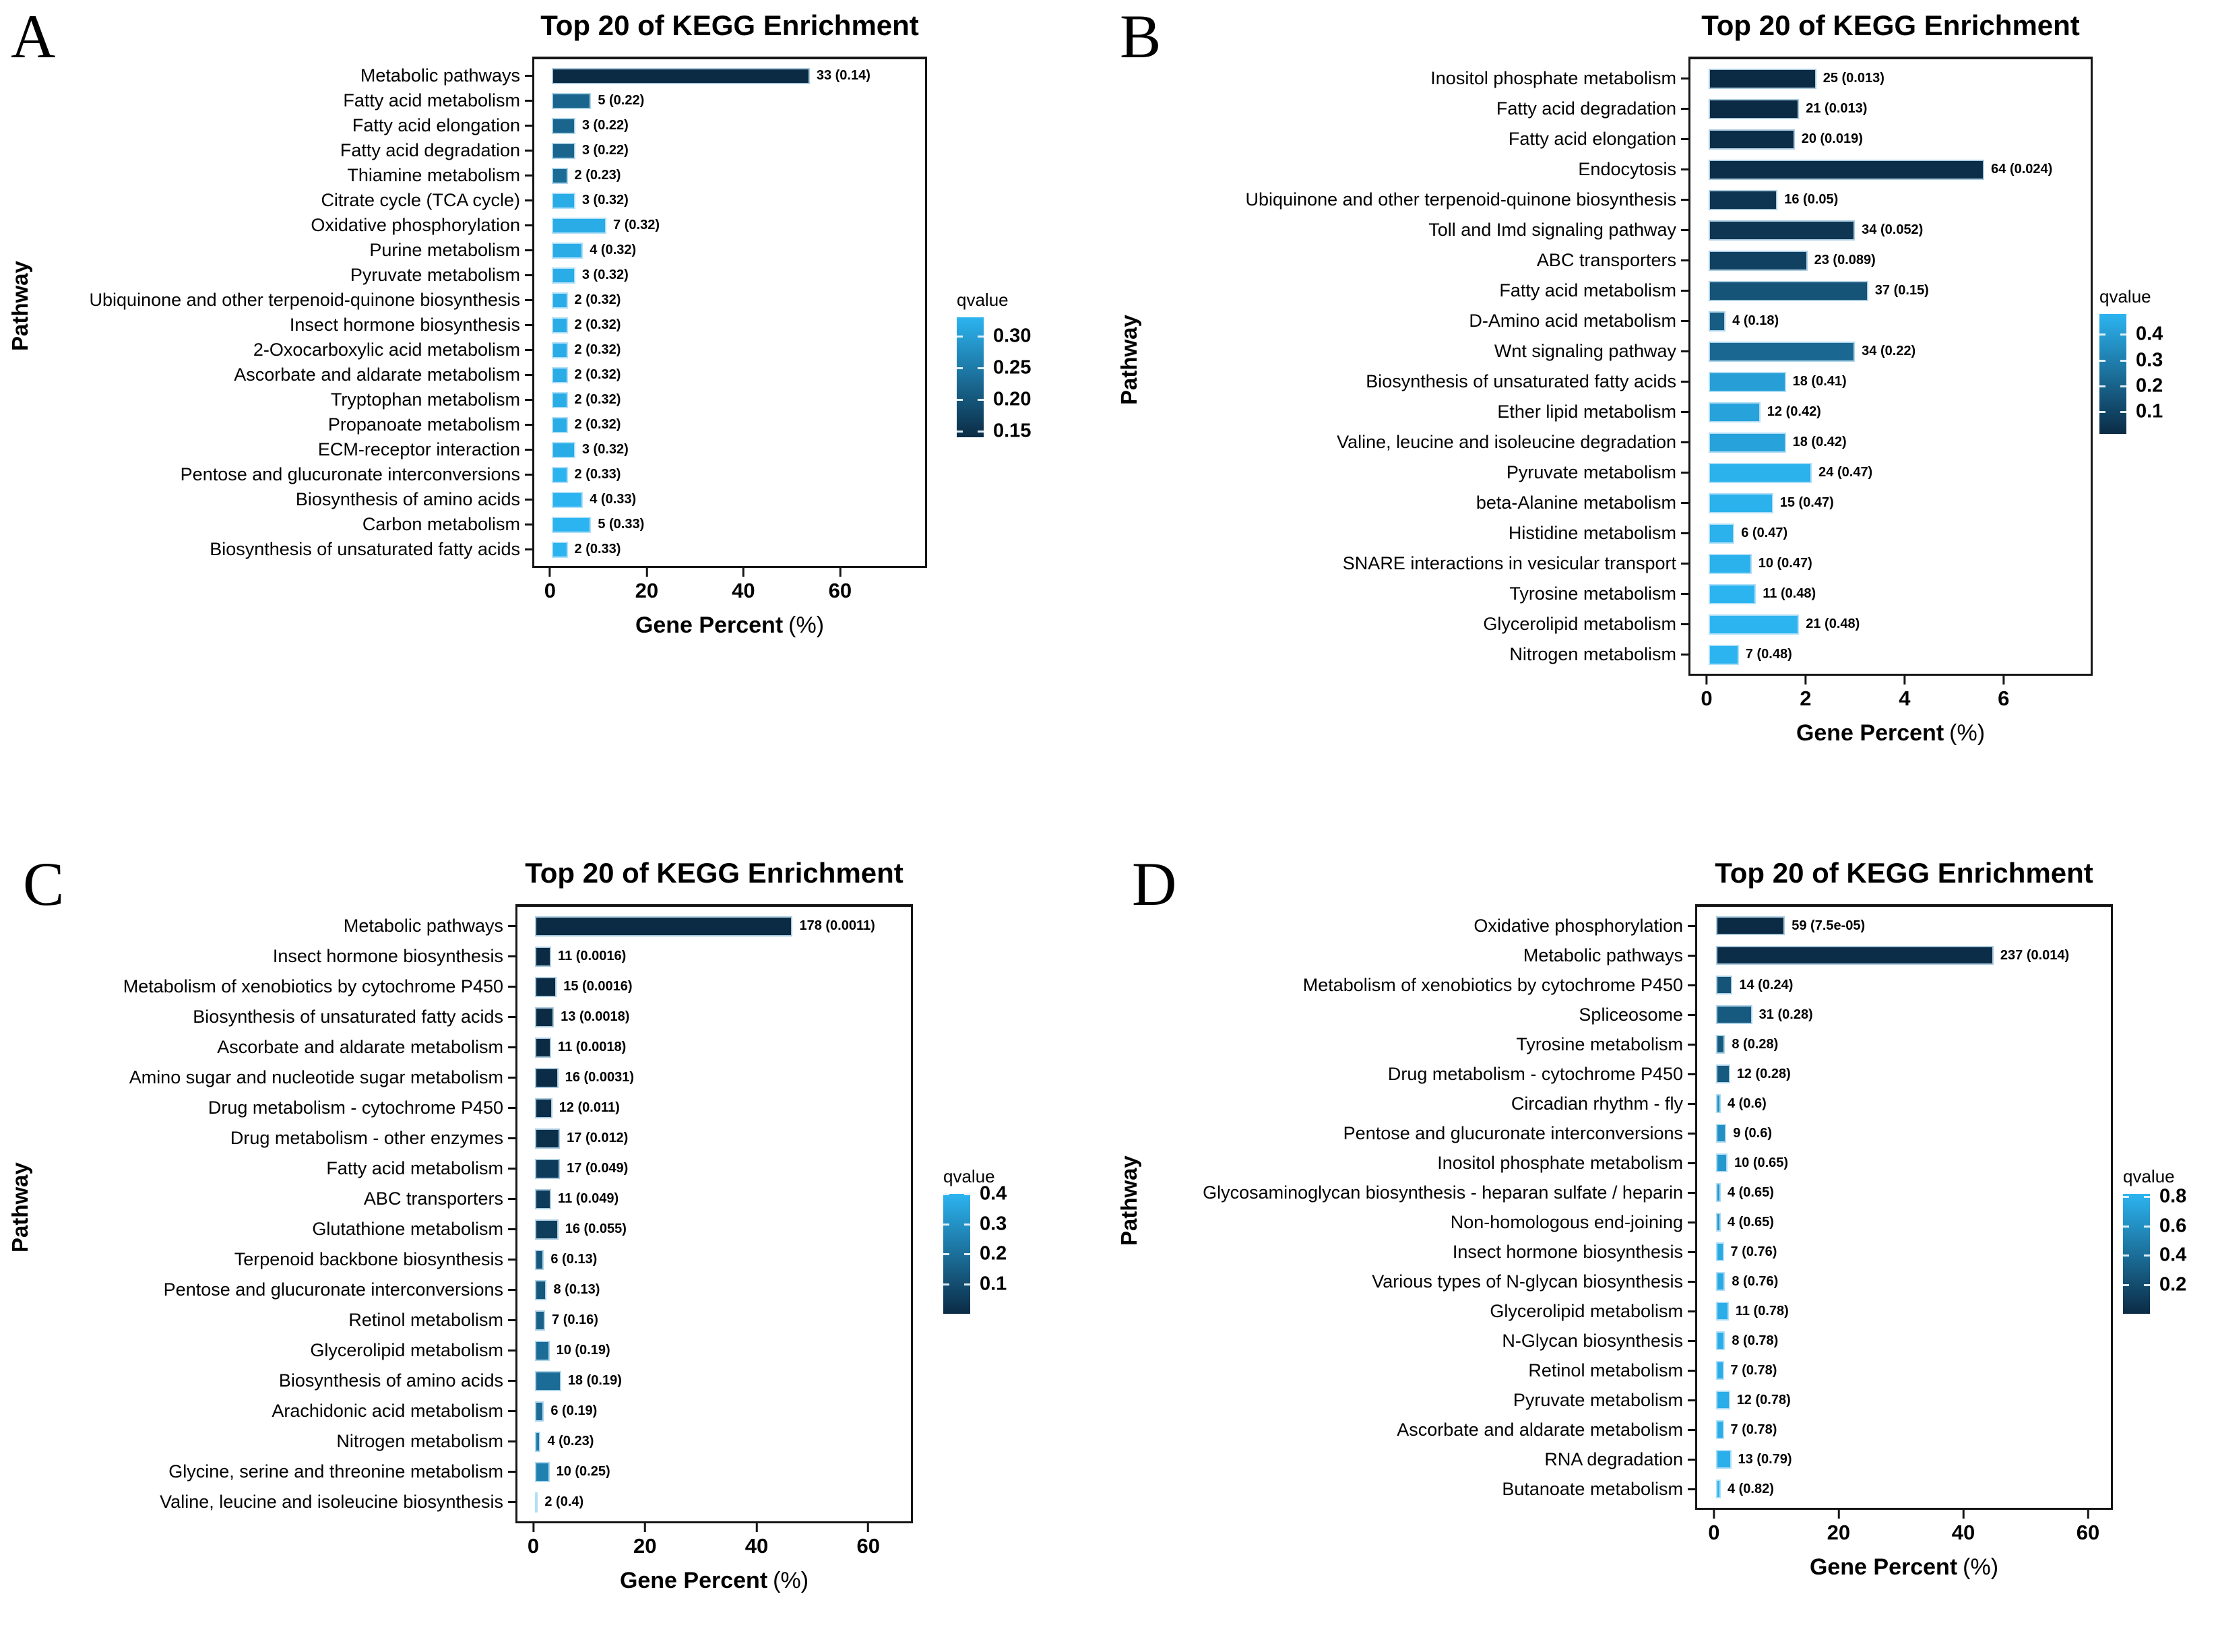 The height and width of the screenshot is (1652, 2218). What do you see at coordinates (286, 350) in the screenshot?
I see `pathway-label-row: 2-Oxocarboxylic acid metabolism` at bounding box center [286, 350].